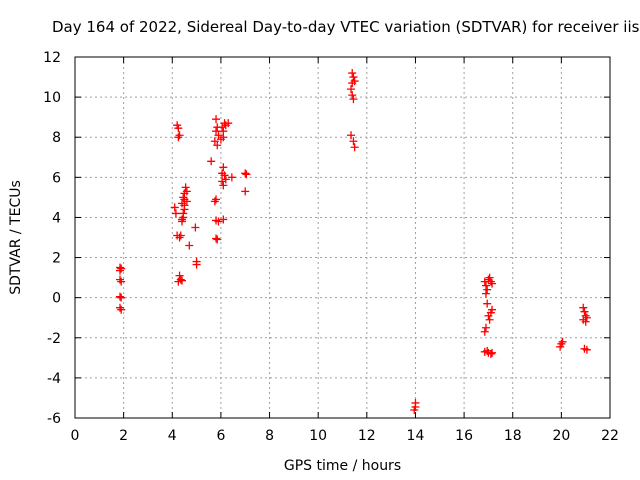  Describe the element at coordinates (342, 466) in the screenshot. I see `x-axis-label: GPS time / hours` at that location.